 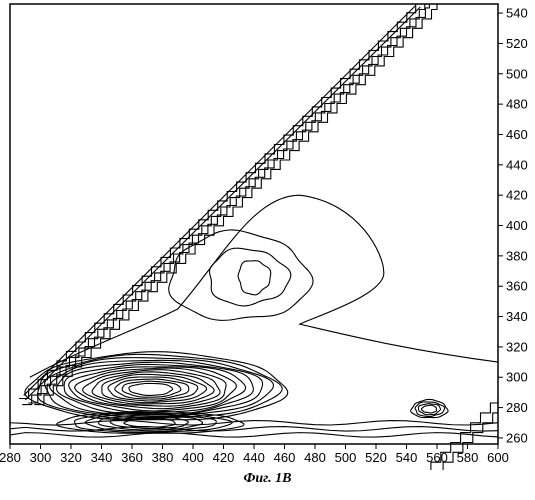 What do you see at coordinates (224, 457) in the screenshot?
I see `x-tick-label: 420` at bounding box center [224, 457].